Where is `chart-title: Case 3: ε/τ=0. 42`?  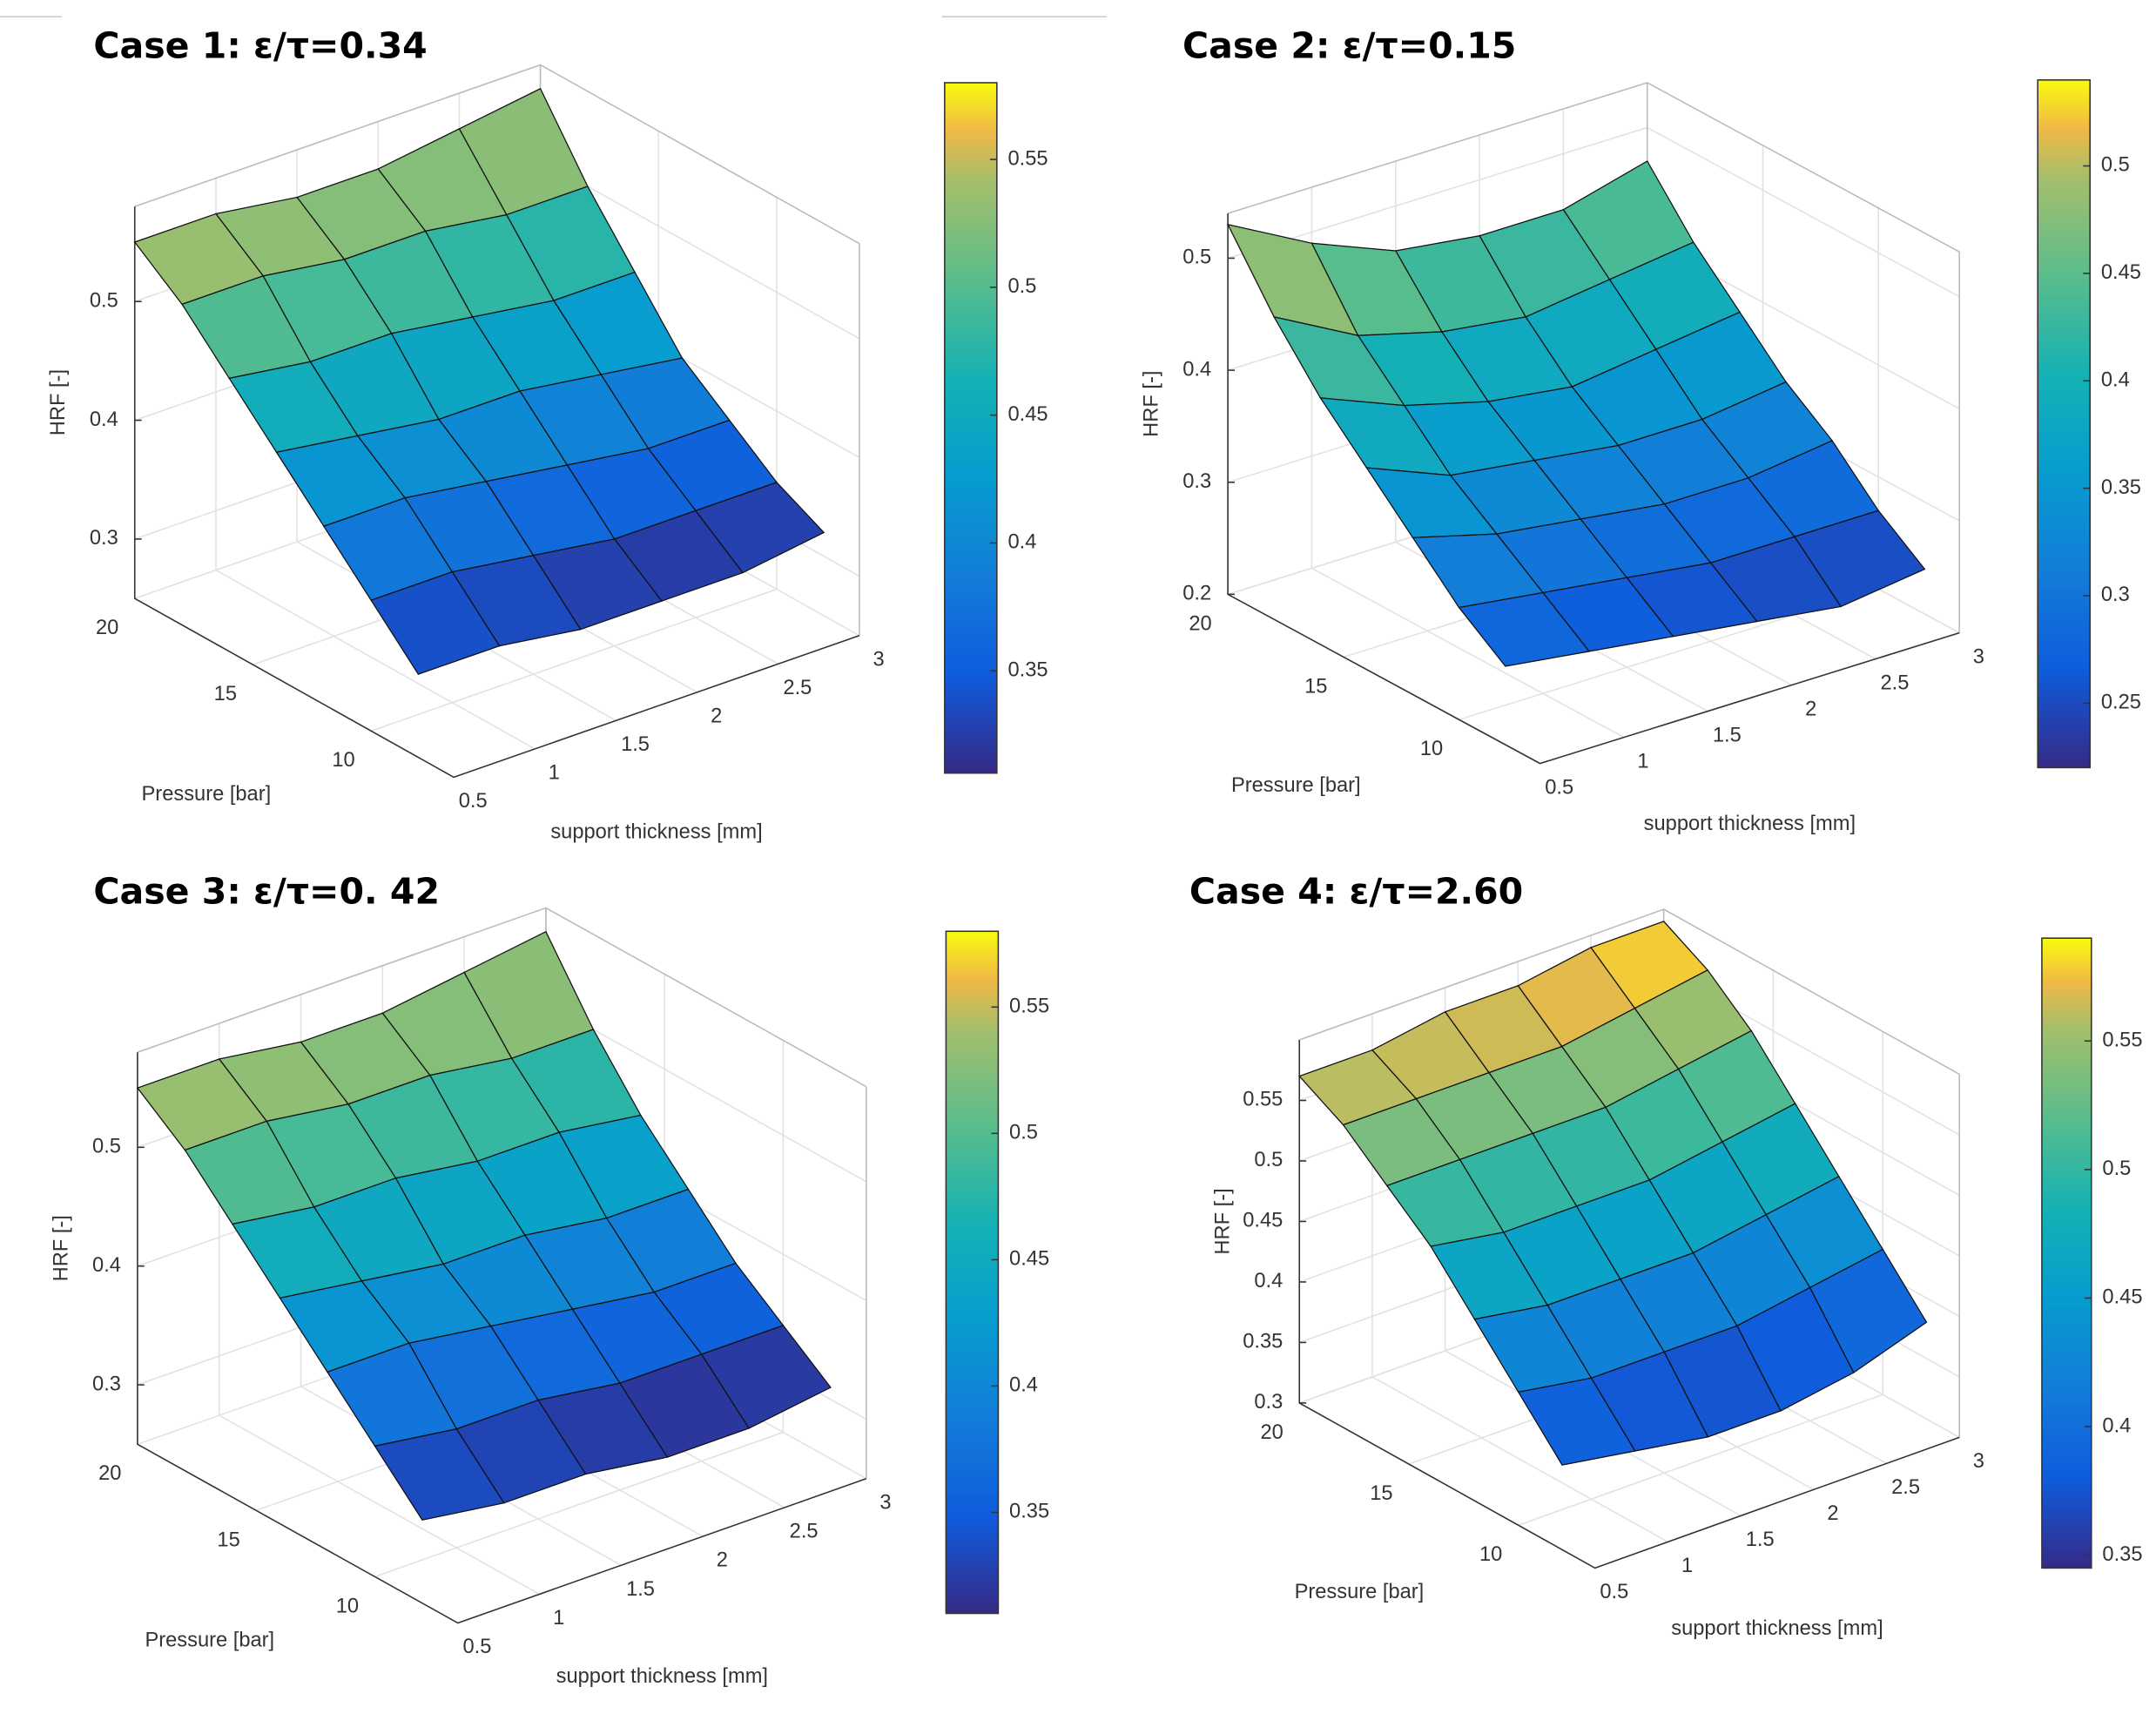
chart-title: Case 3: ε/τ=0. 42 is located at coordinates (266, 892).